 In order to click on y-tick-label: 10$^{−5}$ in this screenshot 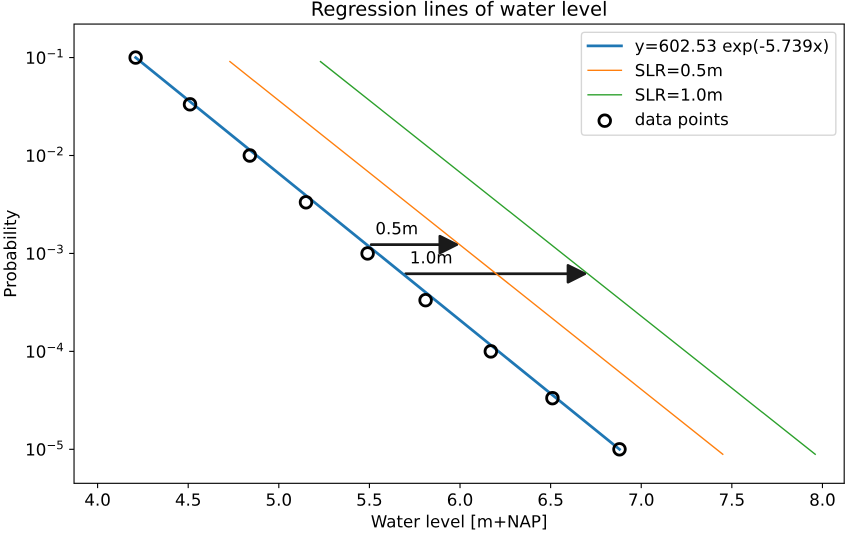, I will do `click(44, 448)`.